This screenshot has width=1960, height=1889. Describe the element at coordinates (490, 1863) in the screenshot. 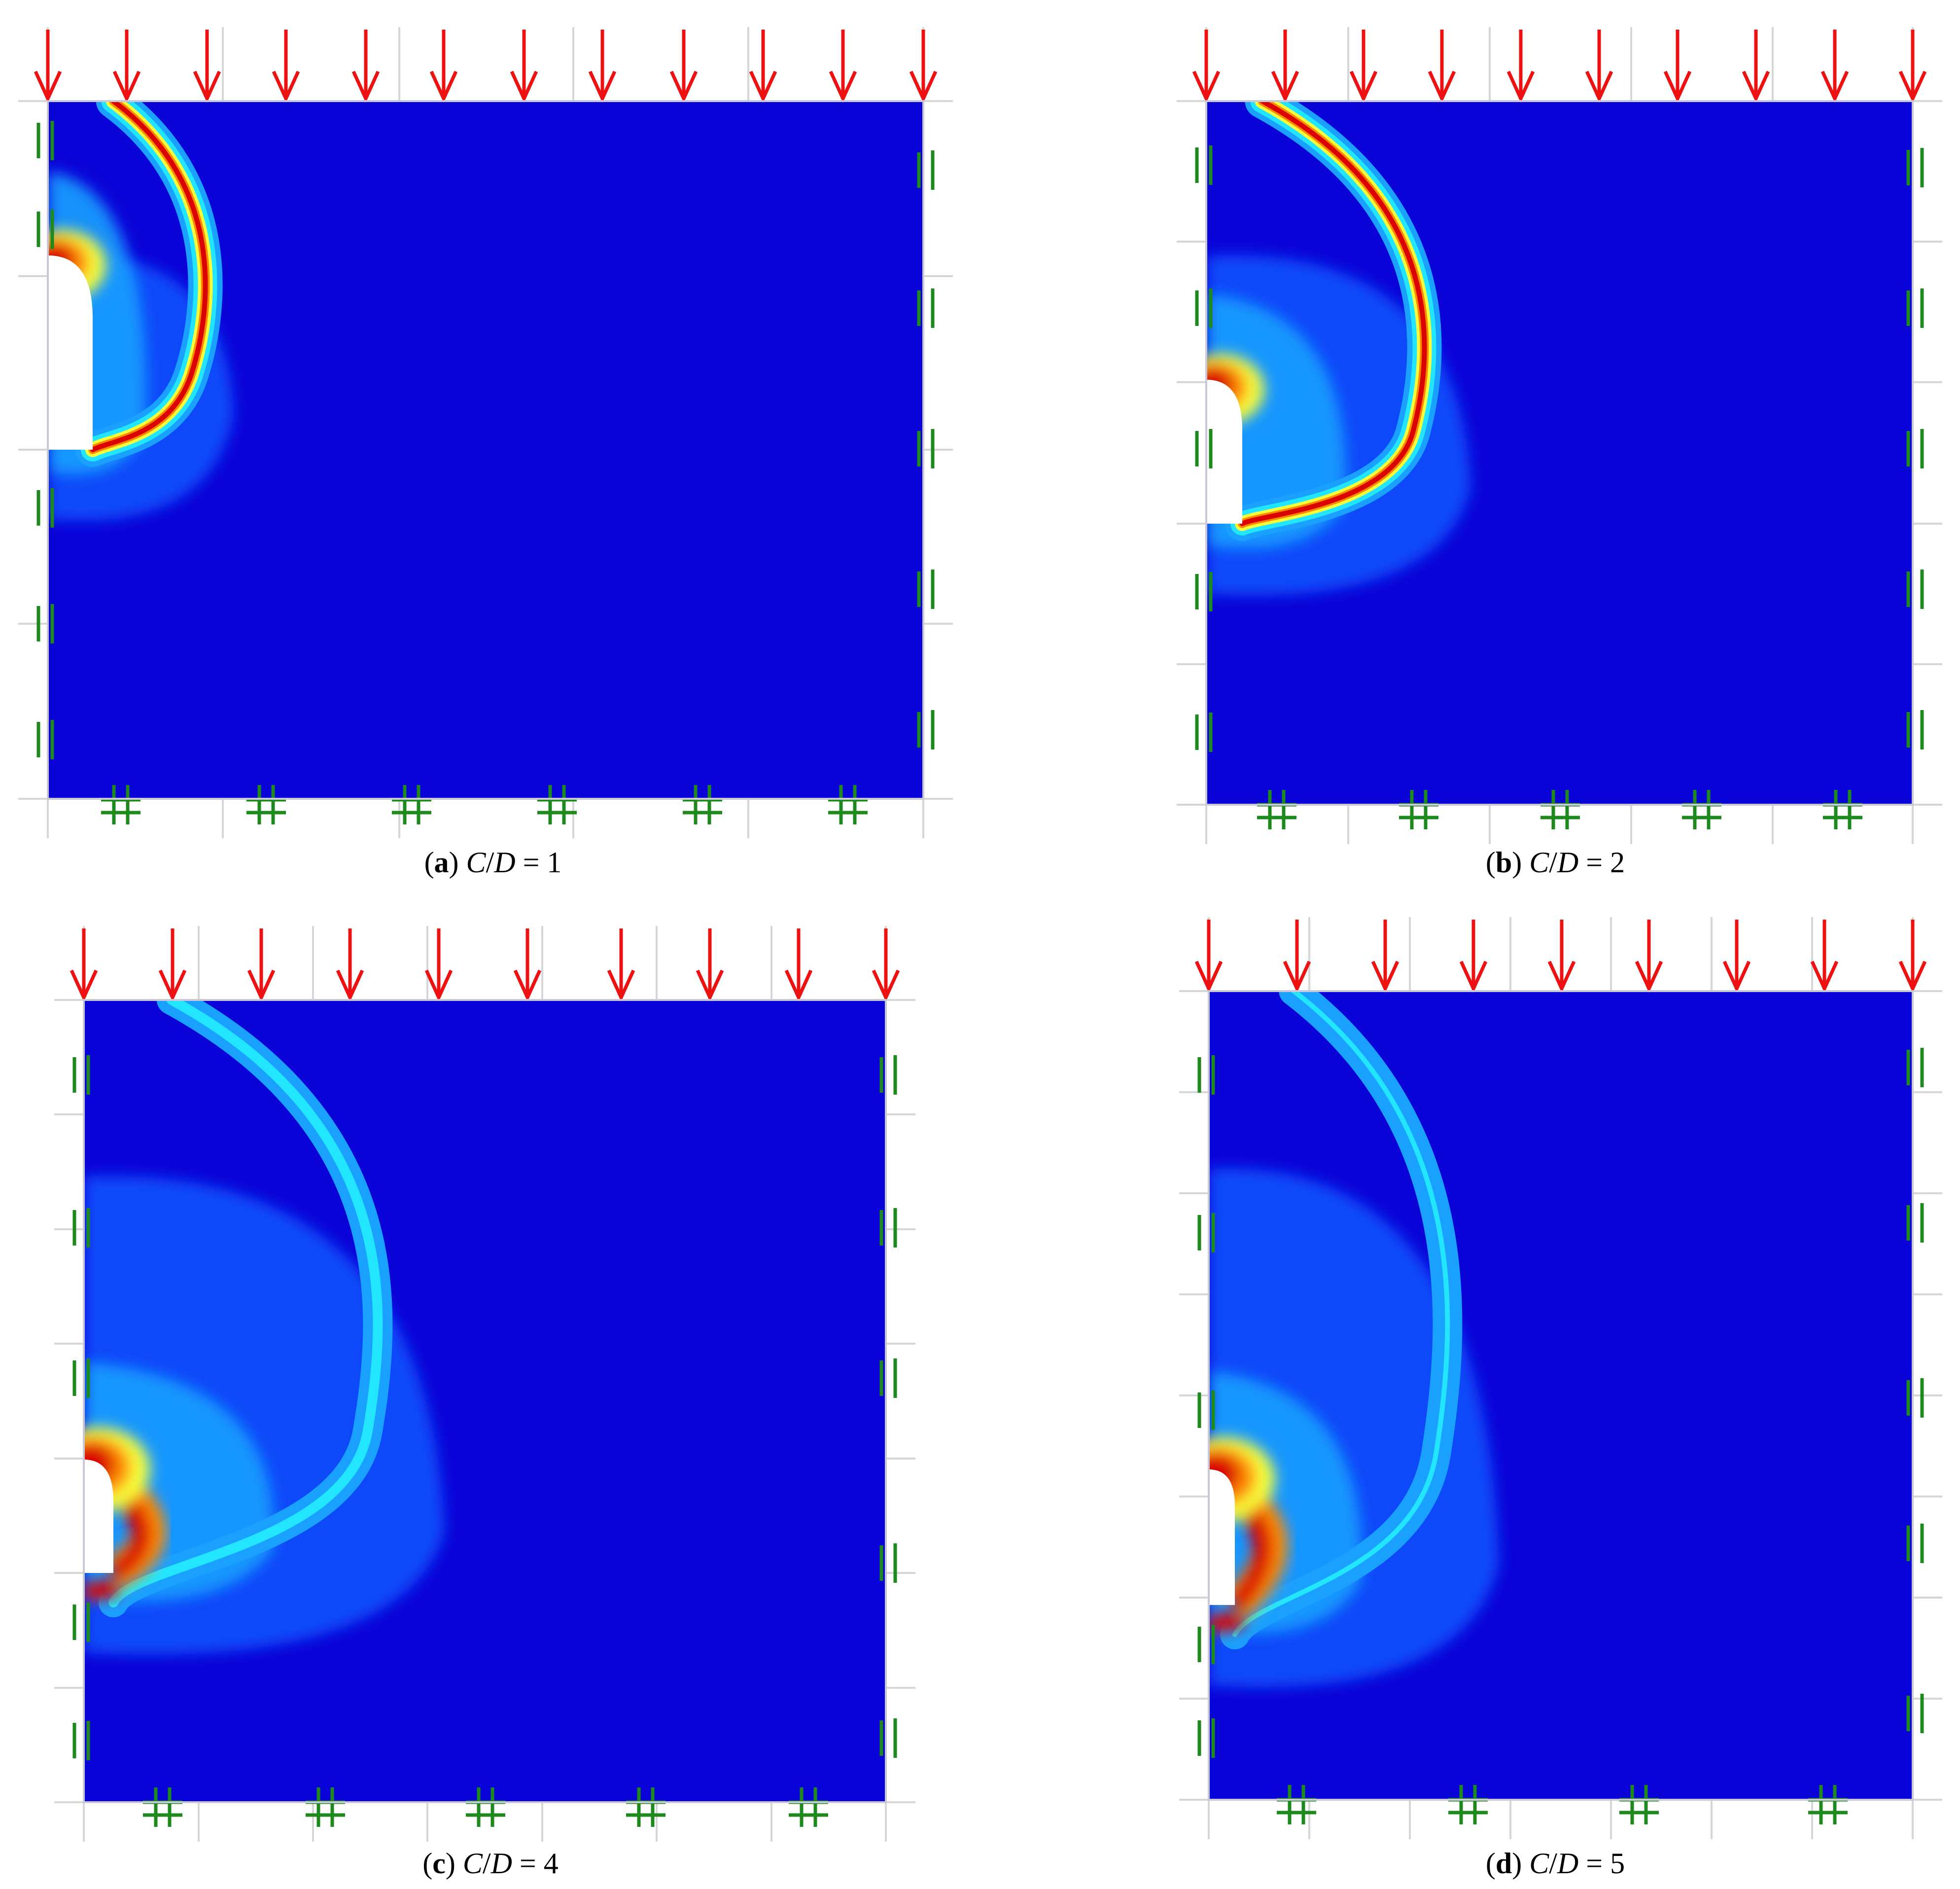

I see `caption-c: (c) C/D = 4` at that location.